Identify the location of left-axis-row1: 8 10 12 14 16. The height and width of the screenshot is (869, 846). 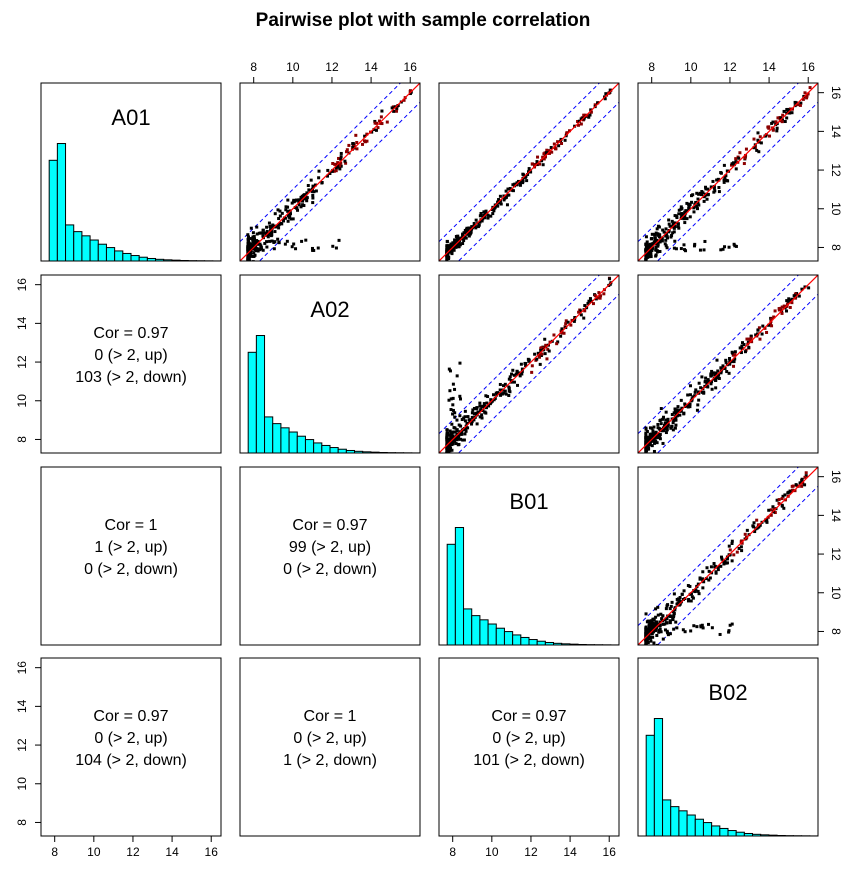
(28, 360).